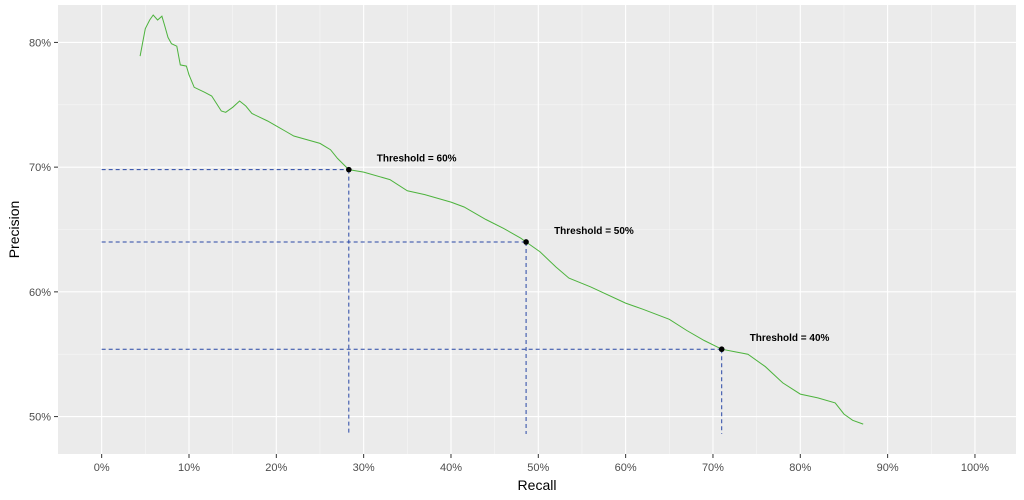  What do you see at coordinates (790, 338) in the screenshot?
I see `threshold-label: Threshold = 40%` at bounding box center [790, 338].